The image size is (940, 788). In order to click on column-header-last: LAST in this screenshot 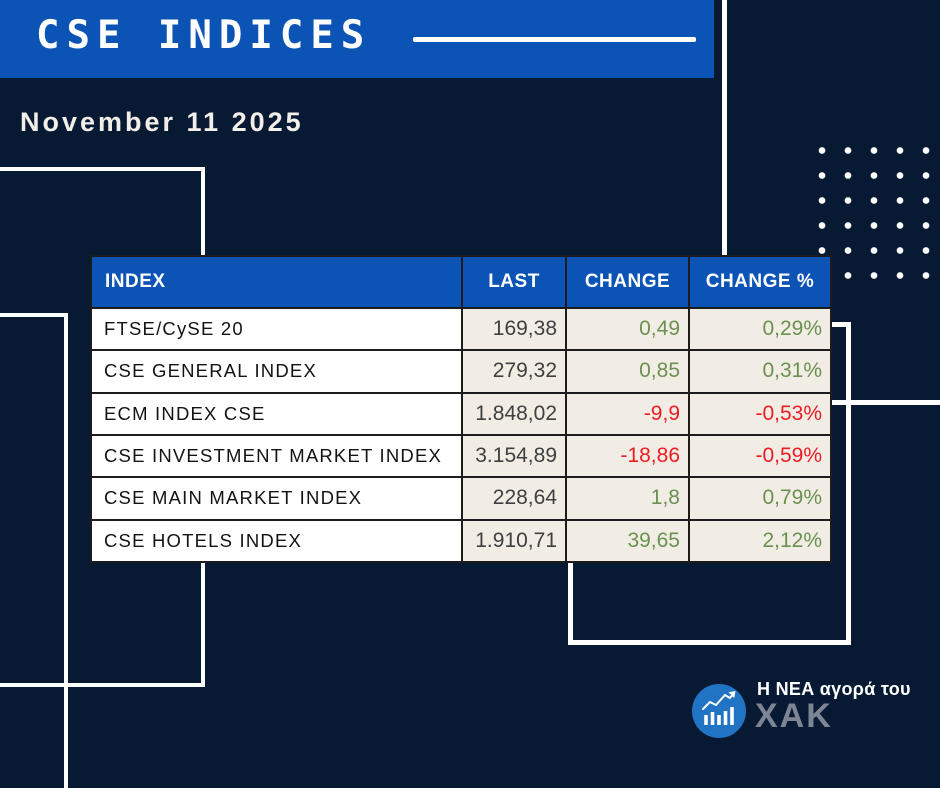, I will do `click(514, 282)`.